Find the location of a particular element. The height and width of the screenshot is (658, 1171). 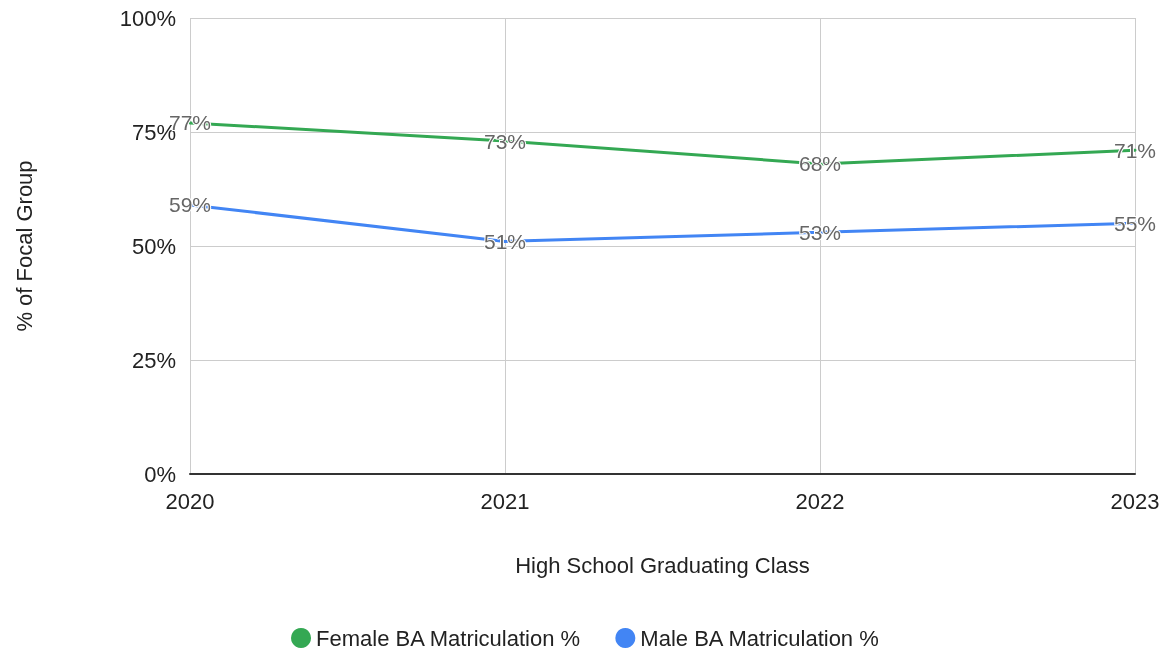

x-tick-label: 2023 is located at coordinates (1135, 501).